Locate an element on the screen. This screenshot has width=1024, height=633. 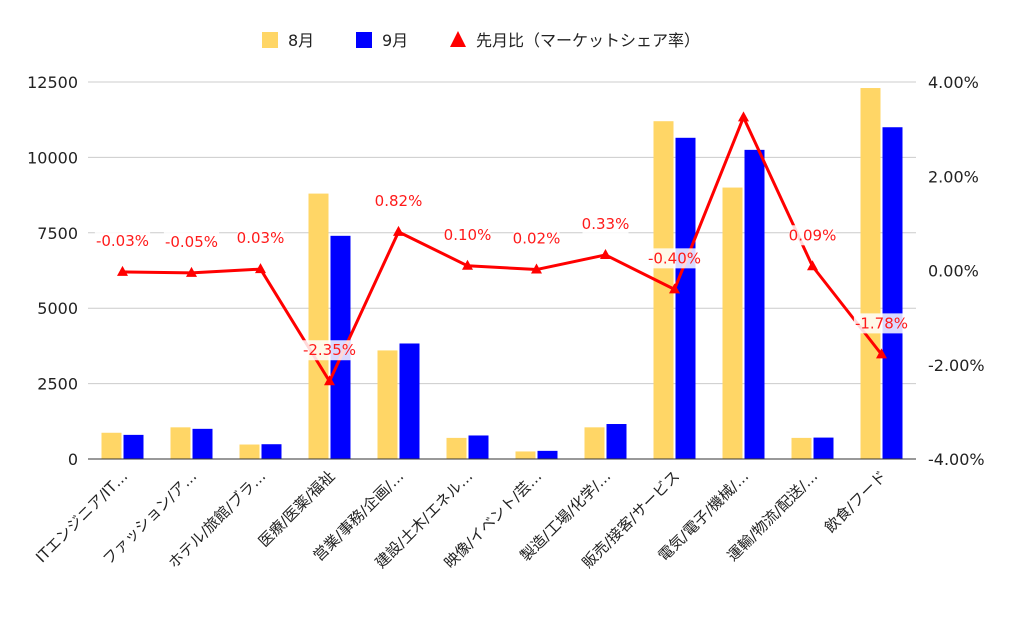
data-label: 0.03% is located at coordinates (261, 238).